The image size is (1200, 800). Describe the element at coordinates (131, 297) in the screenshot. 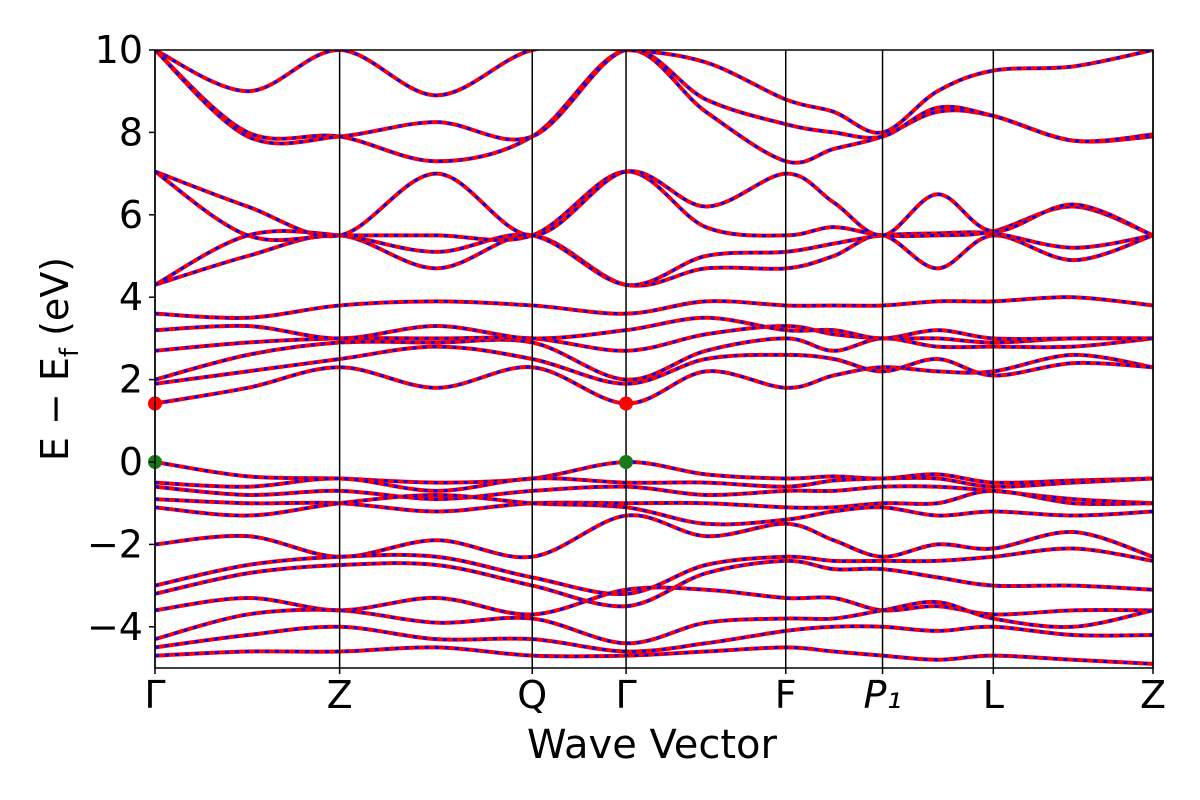

I see `y-tick-label: 4` at that location.